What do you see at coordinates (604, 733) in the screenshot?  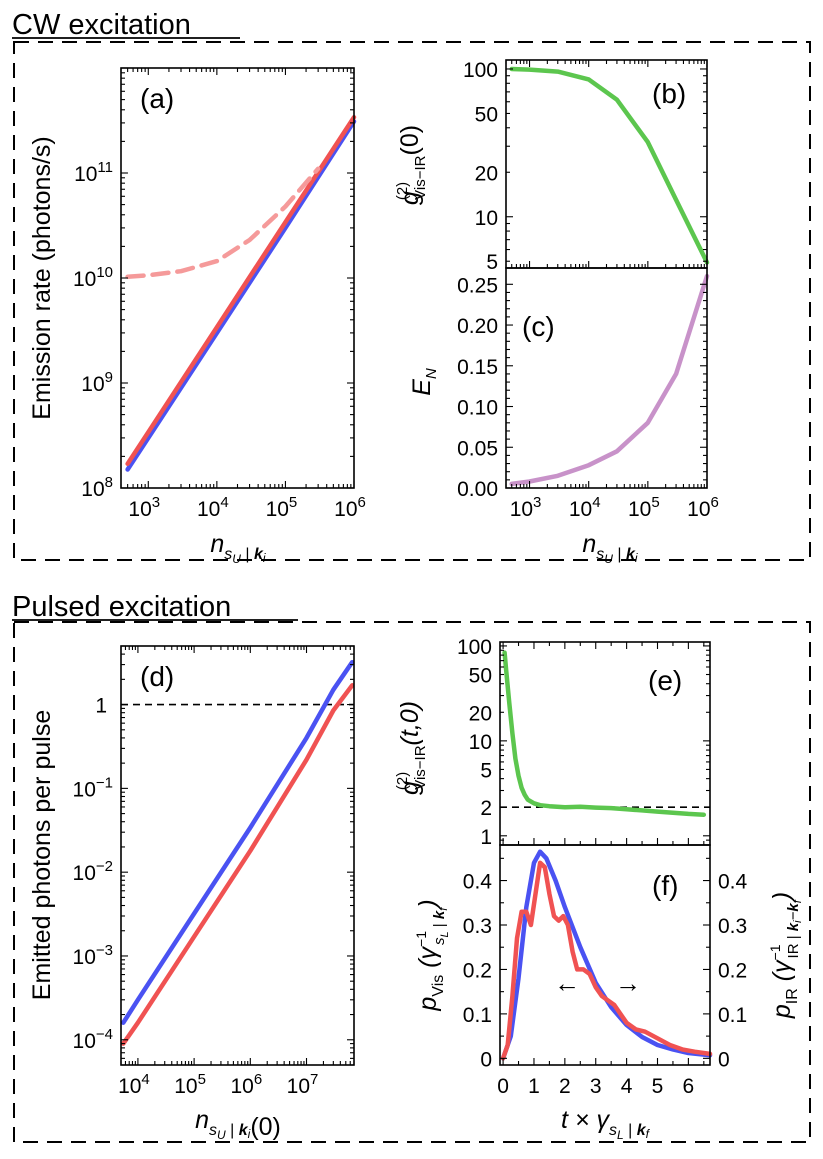 I see `series-e-green` at bounding box center [604, 733].